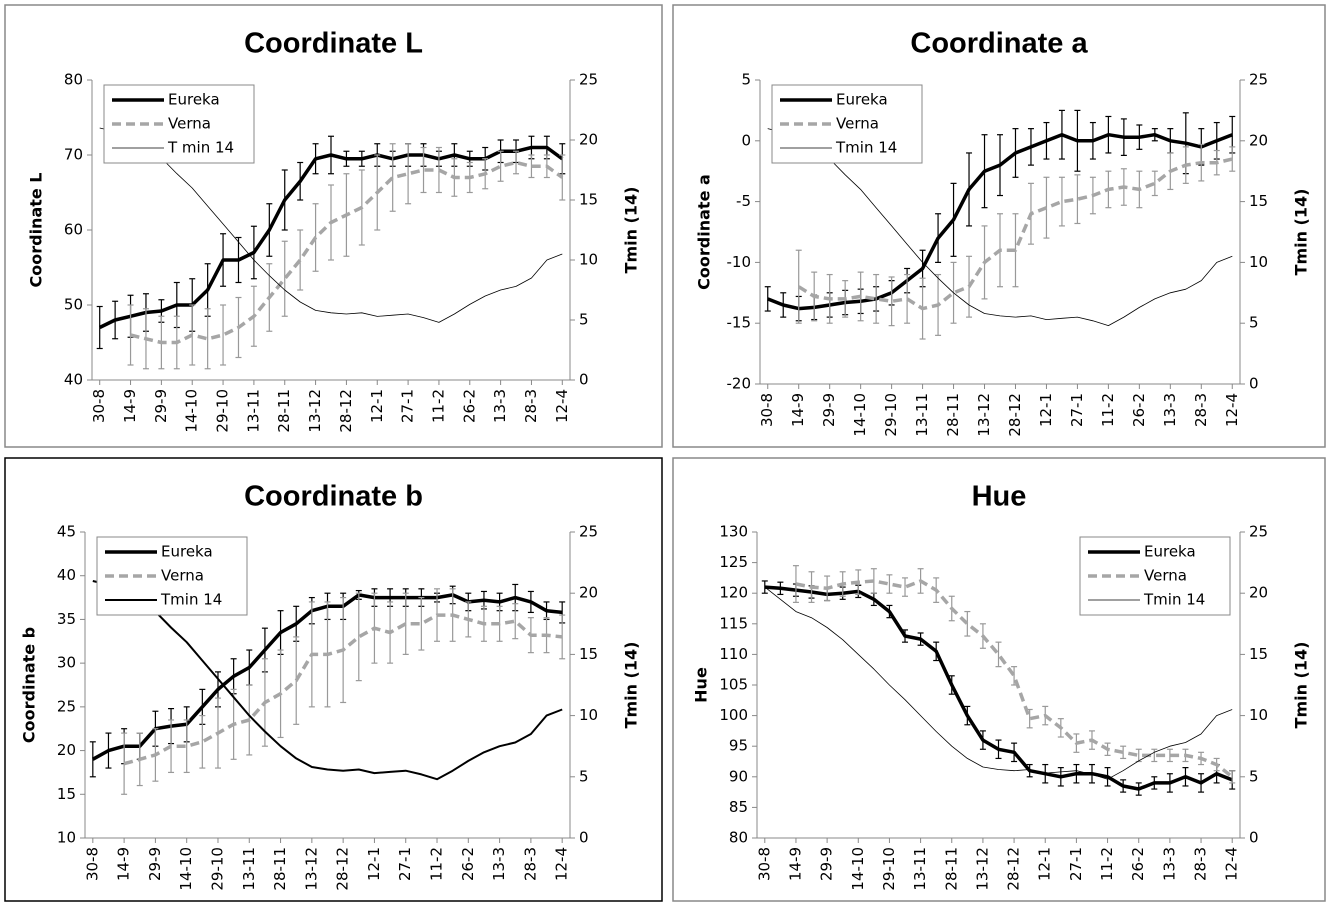 The height and width of the screenshot is (902, 1330). What do you see at coordinates (860, 415) in the screenshot?
I see `x-tick-label: 14-10` at bounding box center [860, 415].